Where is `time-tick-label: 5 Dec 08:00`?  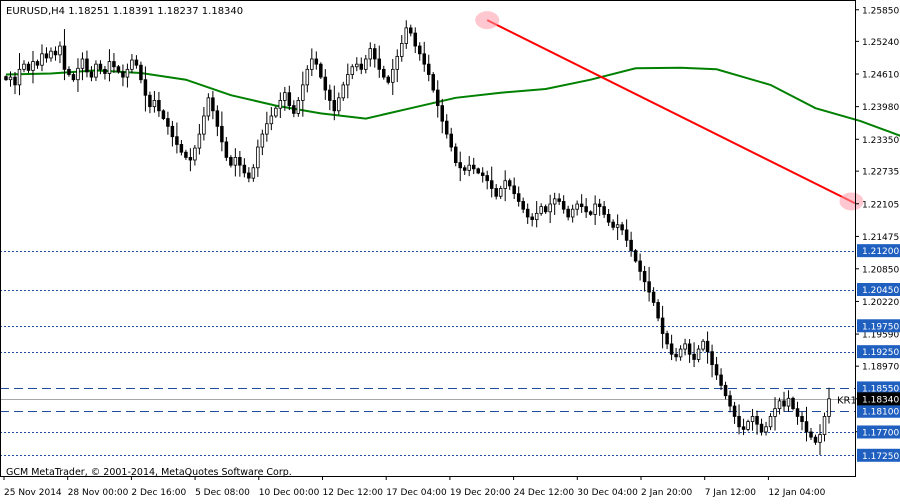 time-tick-label: 5 Dec 08:00 is located at coordinates (222, 493).